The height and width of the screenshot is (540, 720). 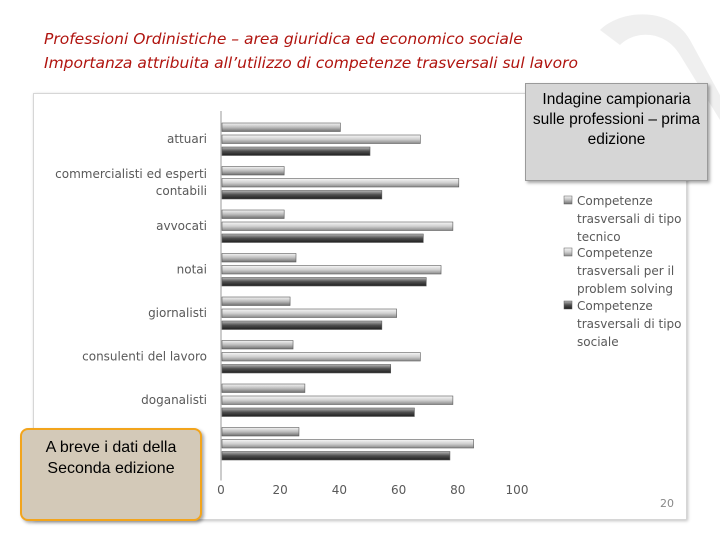 I want to click on category-label: contabili, so click(x=181, y=191).